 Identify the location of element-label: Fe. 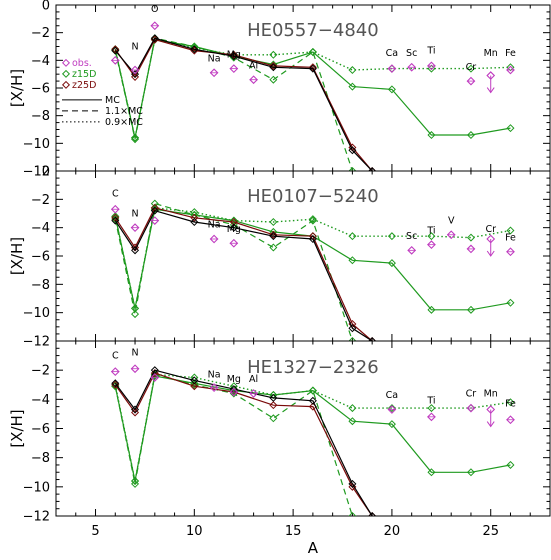
(510, 53).